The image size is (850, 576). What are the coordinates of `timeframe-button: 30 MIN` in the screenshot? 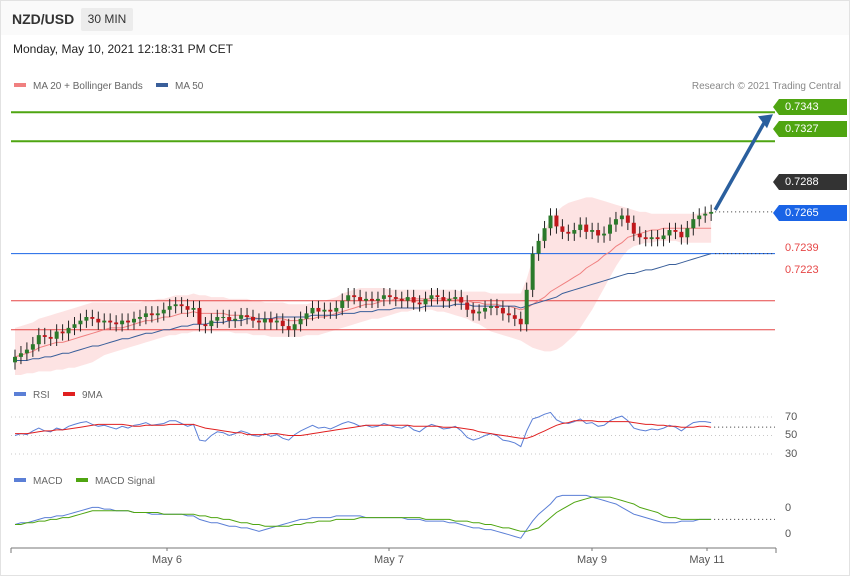 It's located at (107, 19).